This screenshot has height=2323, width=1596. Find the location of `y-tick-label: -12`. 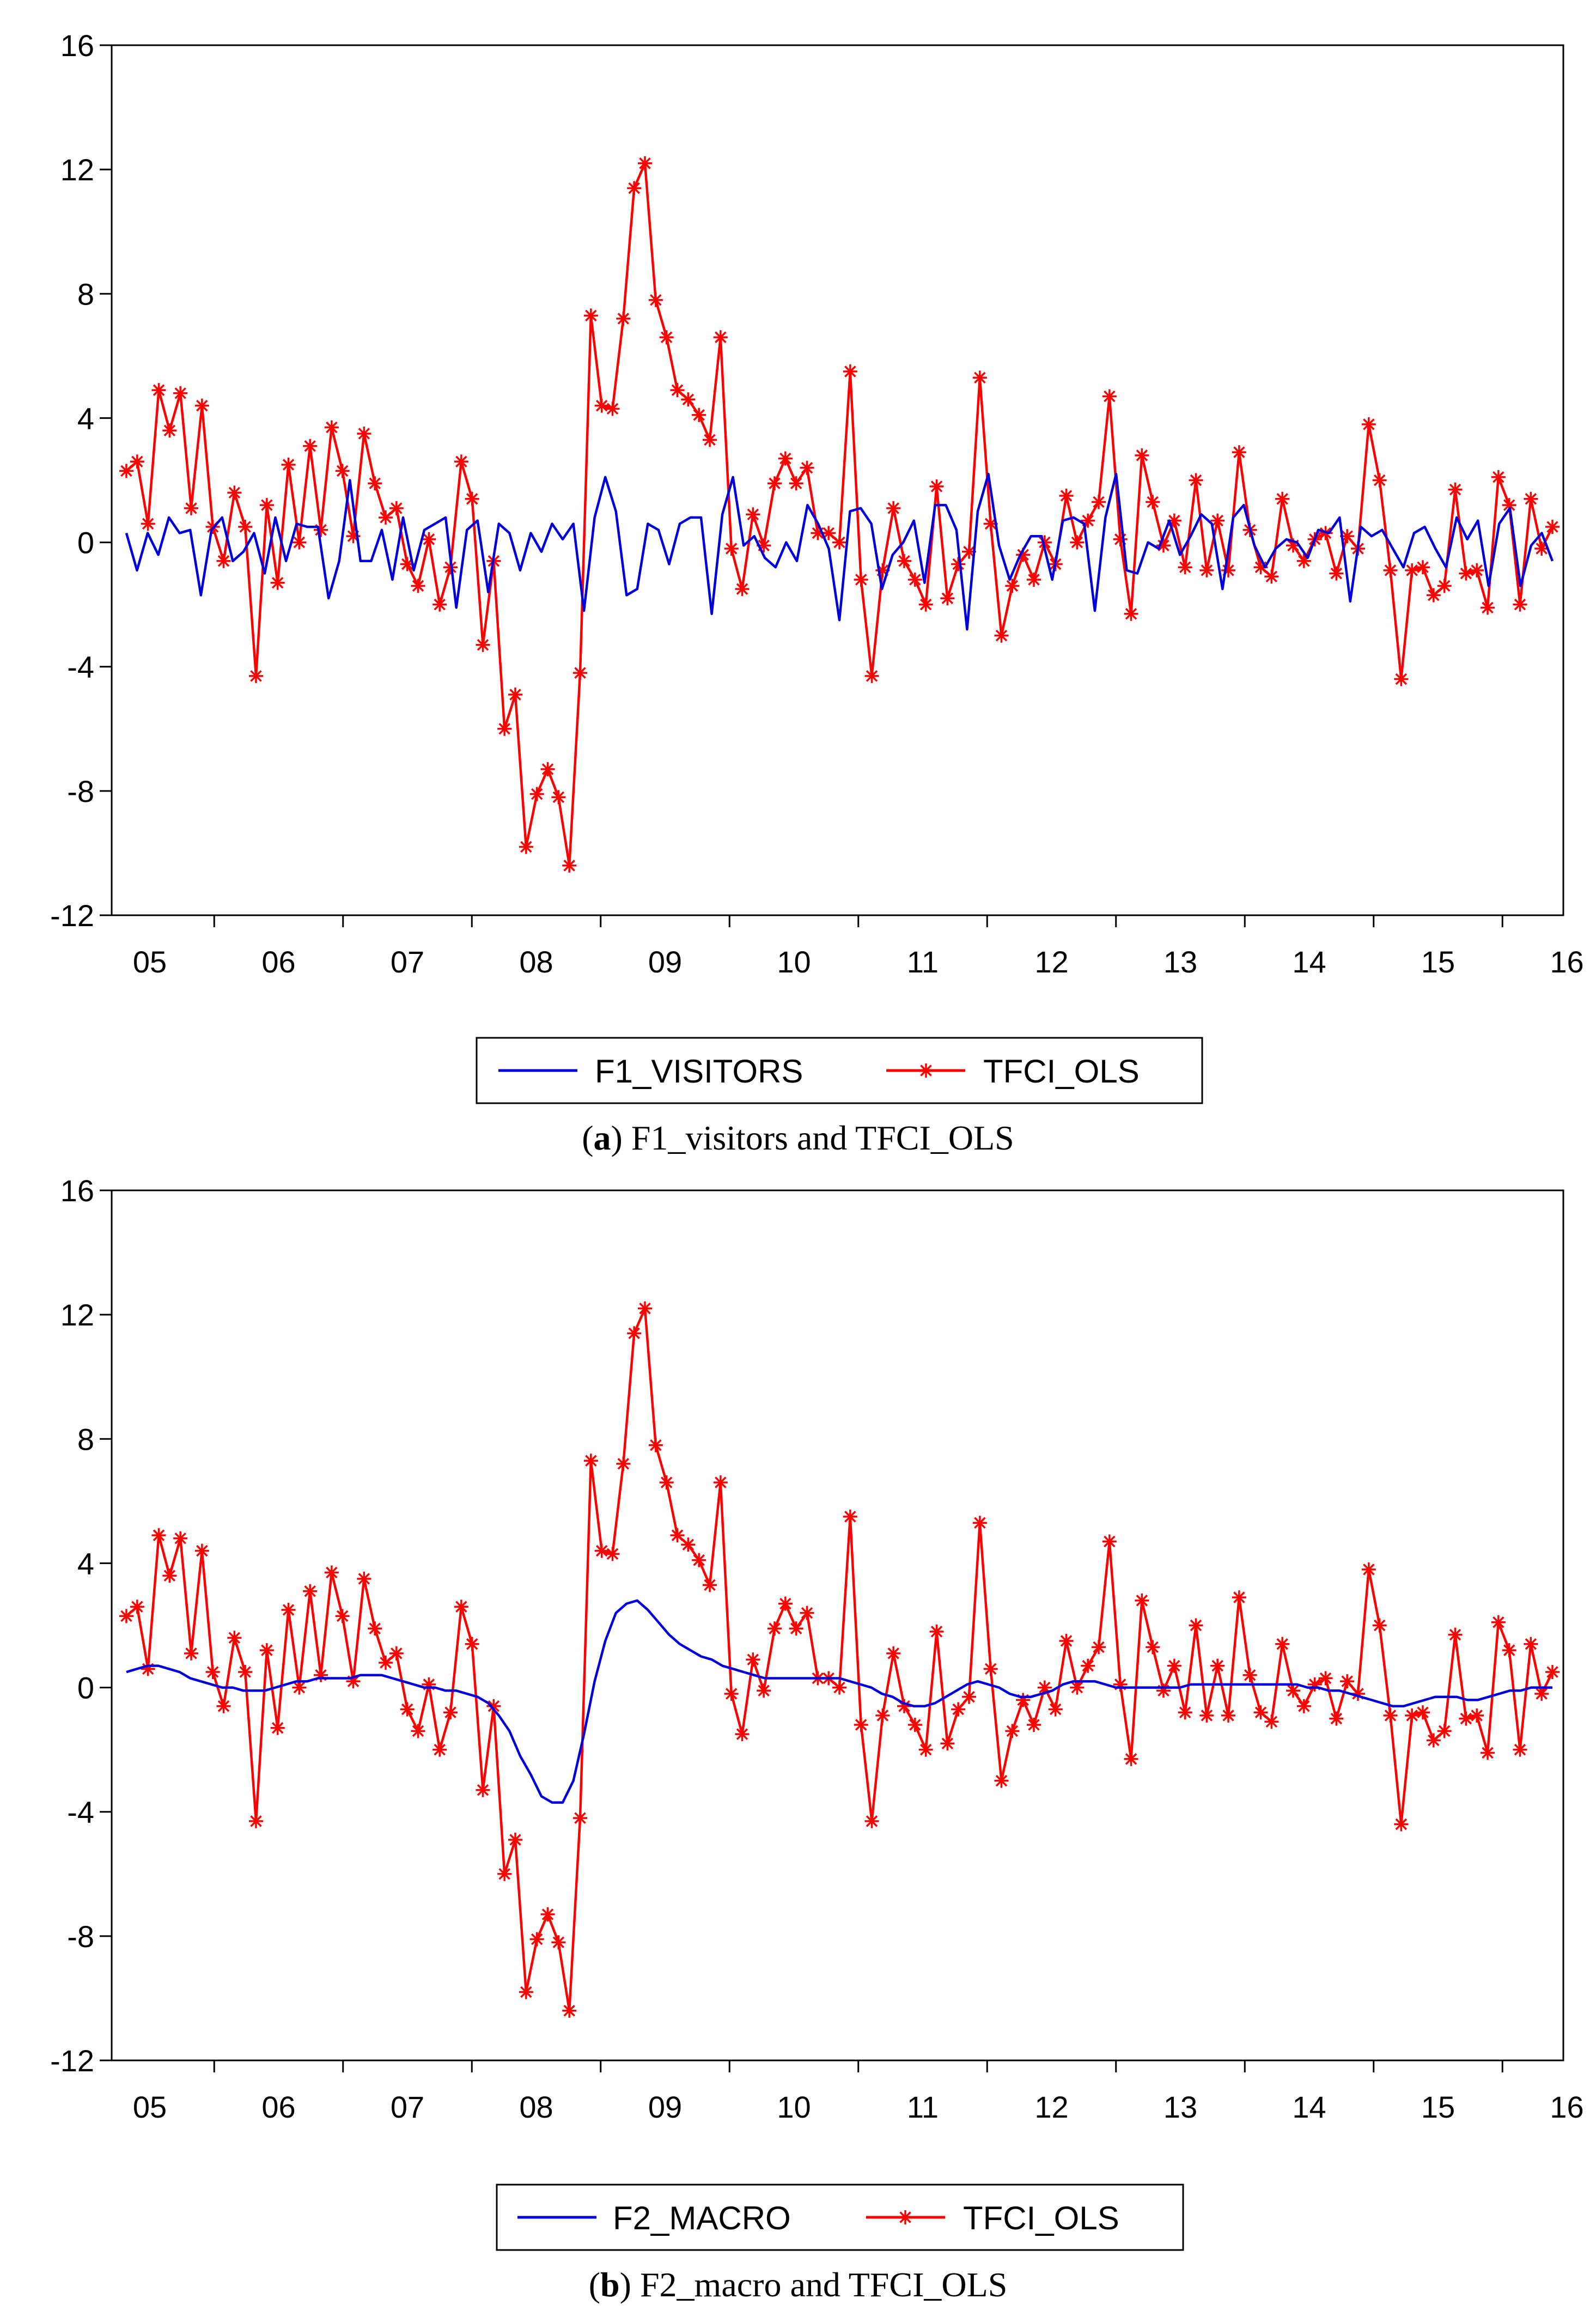

y-tick-label: -12 is located at coordinates (72, 2061).